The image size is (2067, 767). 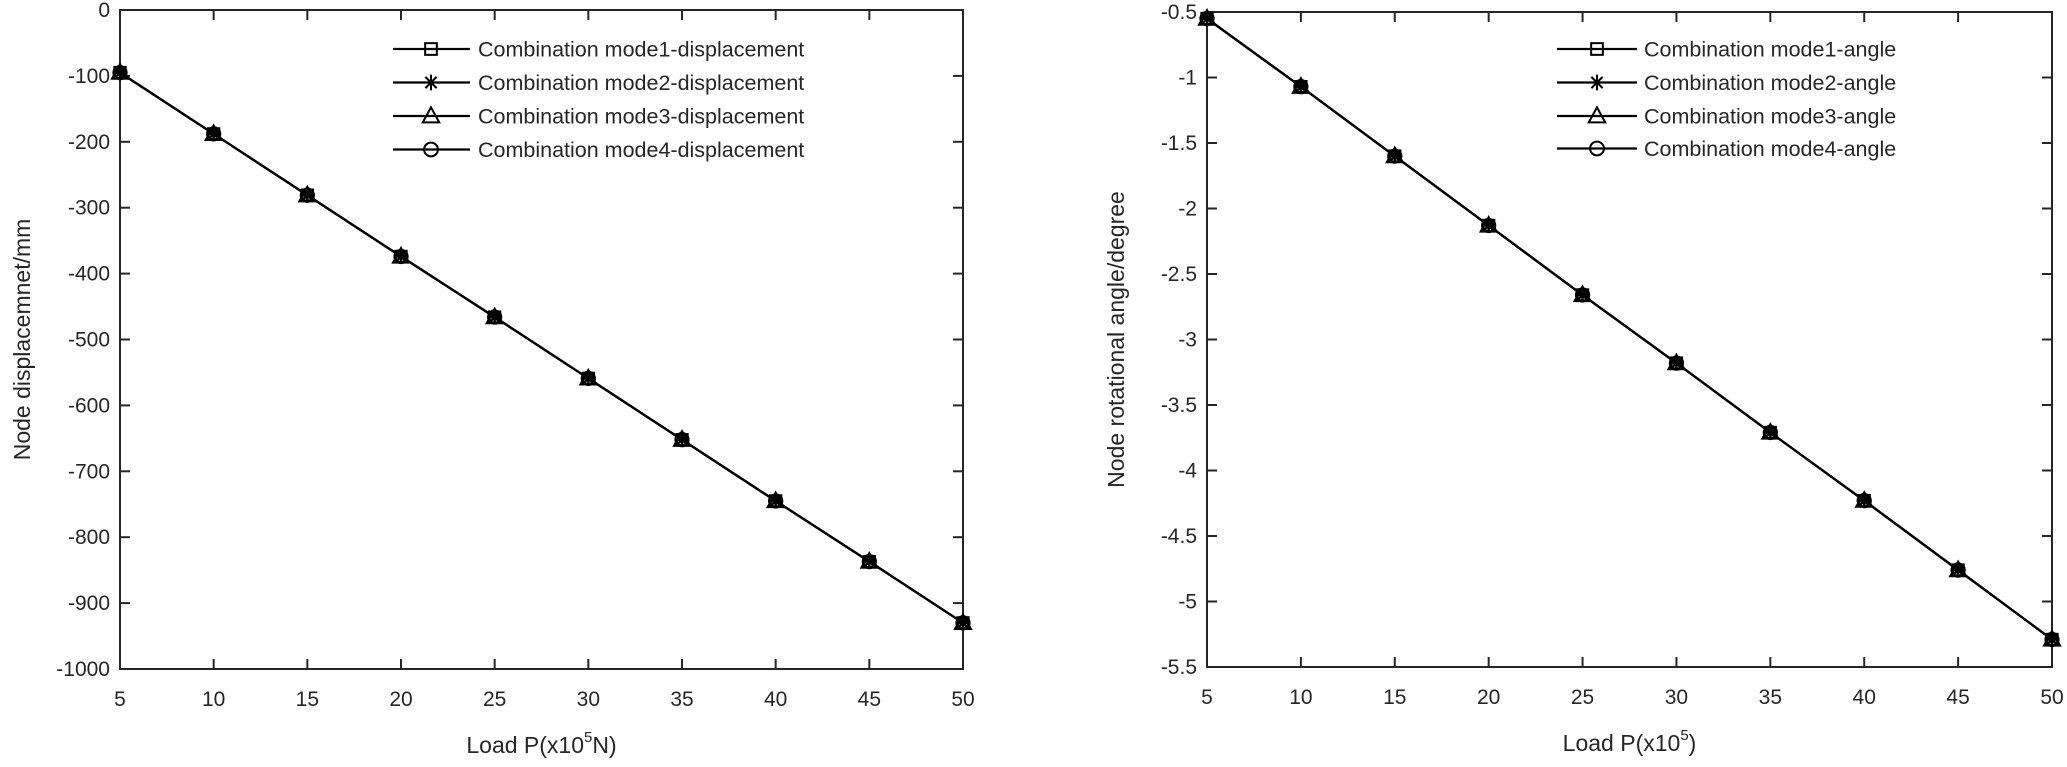 What do you see at coordinates (1770, 83) in the screenshot?
I see `legend-label: Combination mode2-angle` at bounding box center [1770, 83].